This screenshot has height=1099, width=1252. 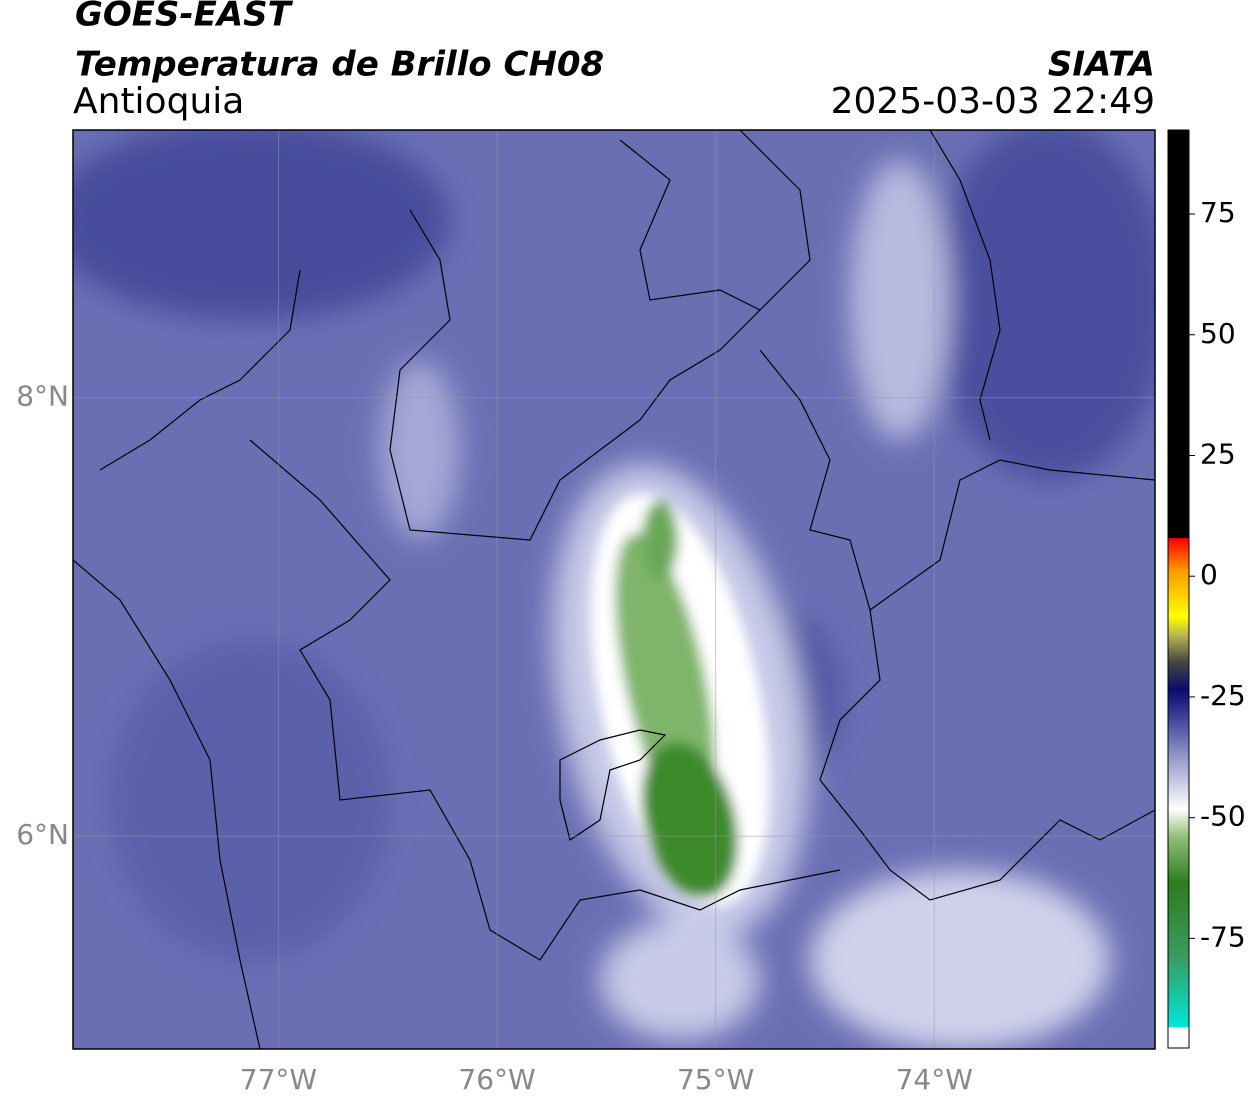 What do you see at coordinates (1178, 589) in the screenshot?
I see `colorbar` at bounding box center [1178, 589].